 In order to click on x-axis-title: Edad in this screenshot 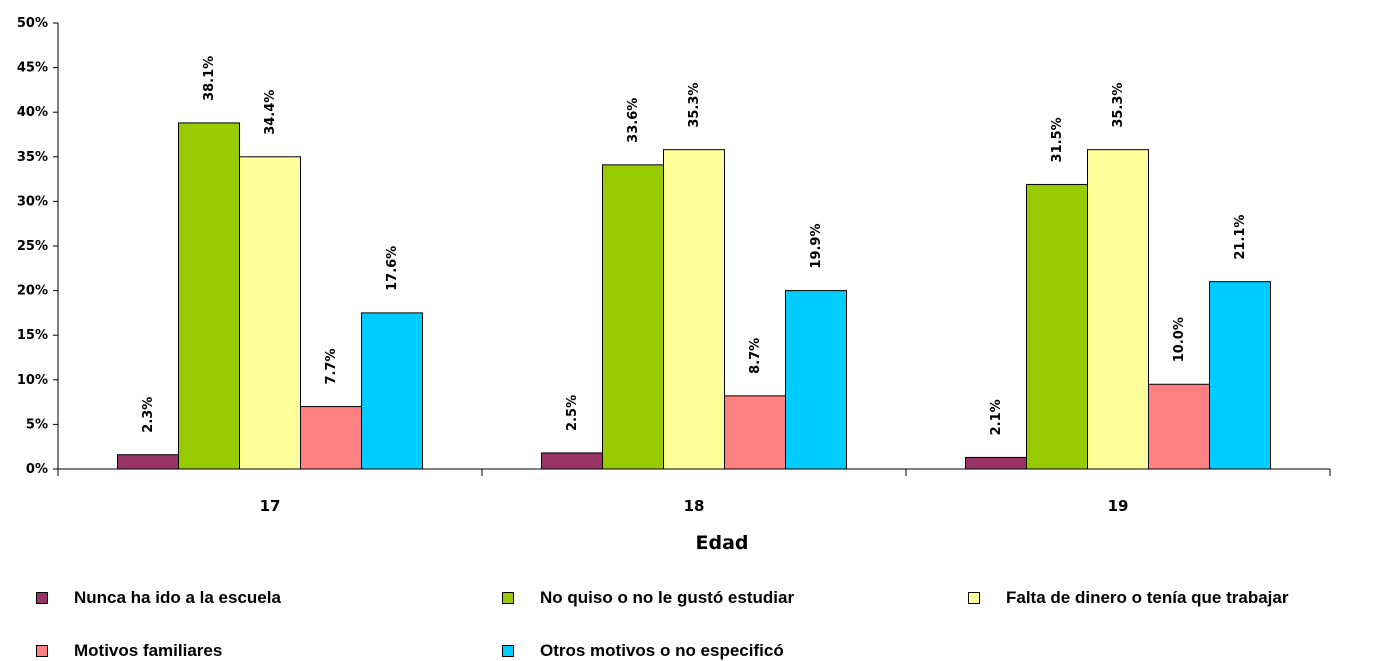, I will do `click(721, 543)`.